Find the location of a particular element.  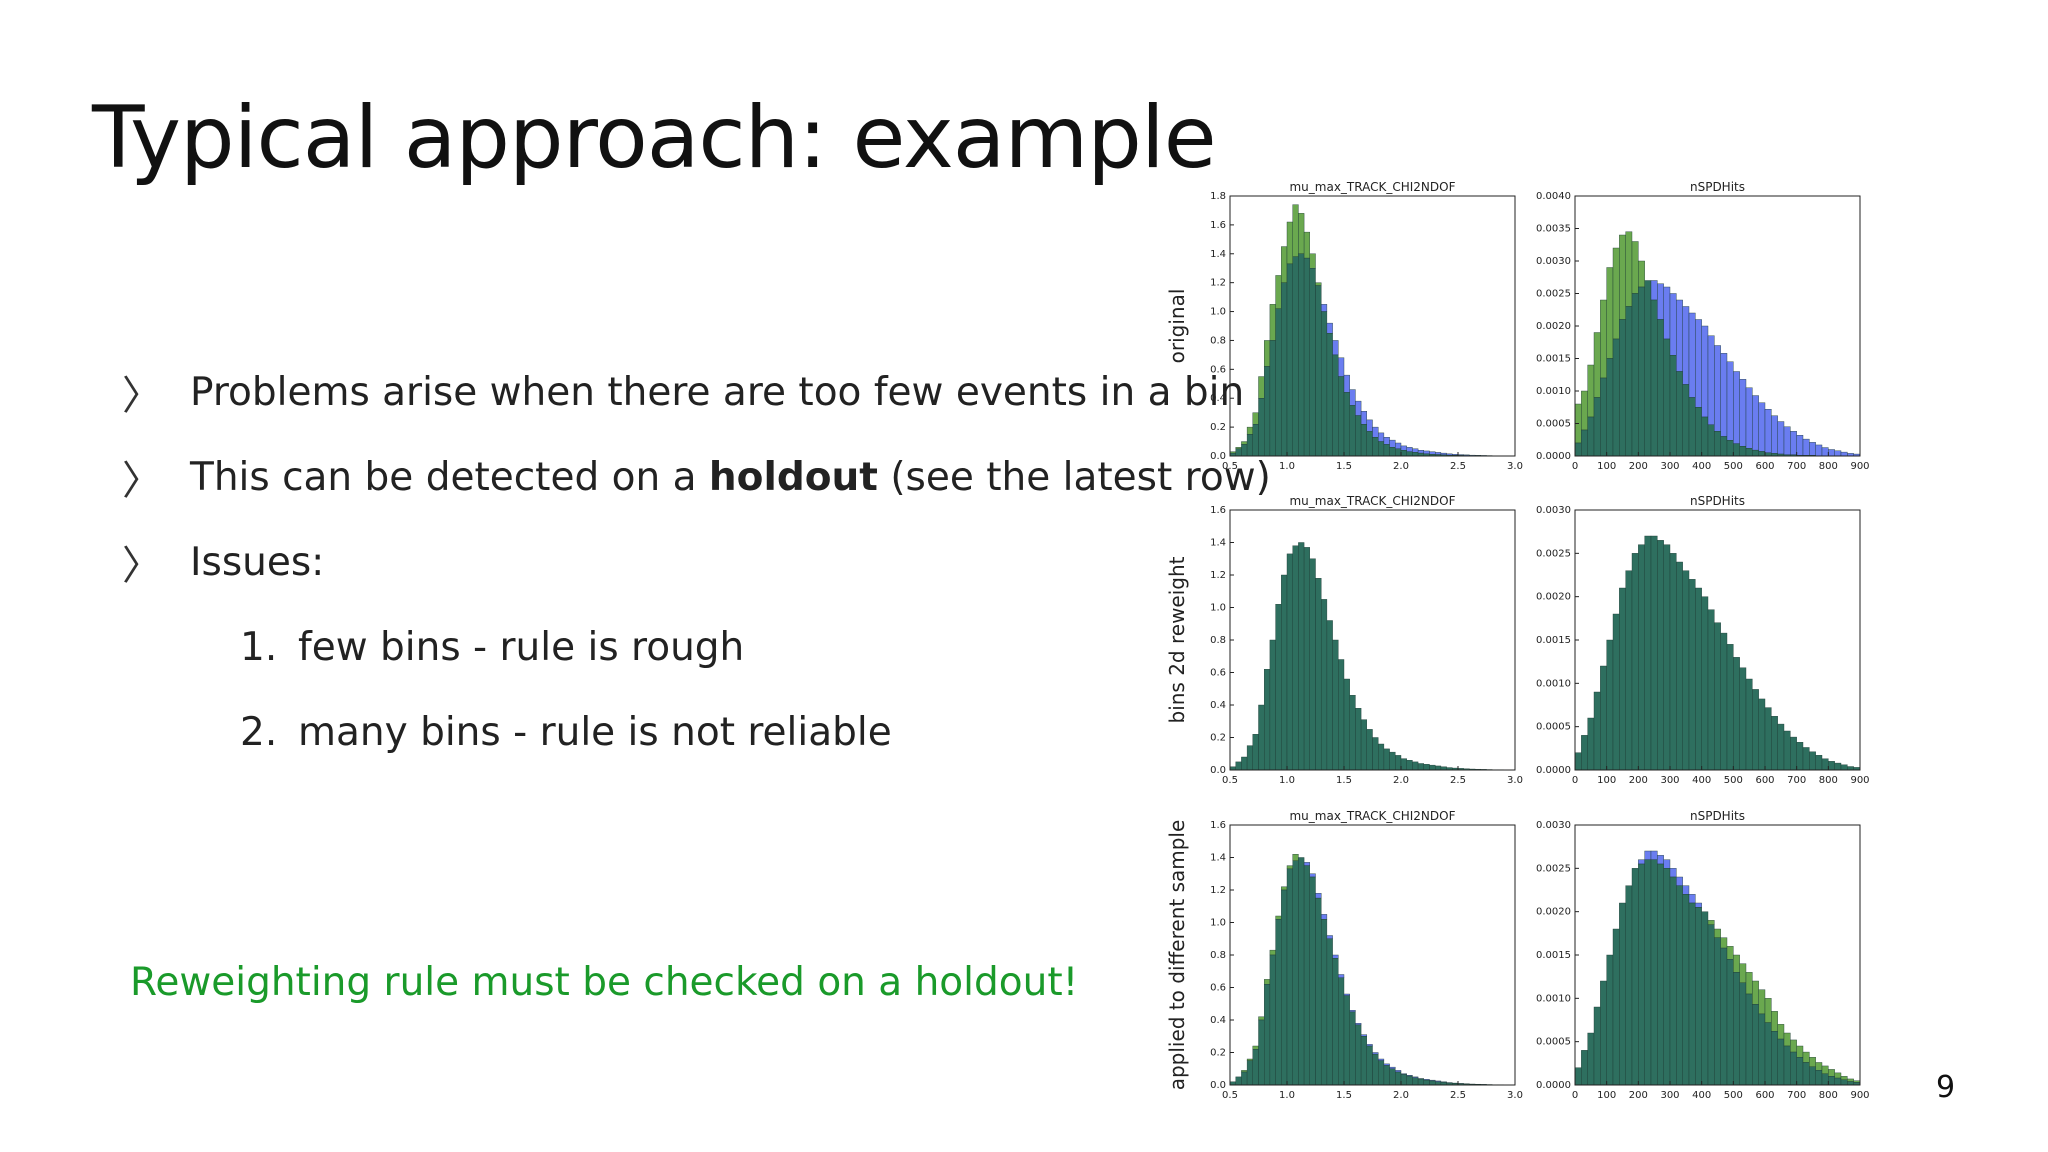

y-tick-label: 0.8 is located at coordinates (1218, 640).